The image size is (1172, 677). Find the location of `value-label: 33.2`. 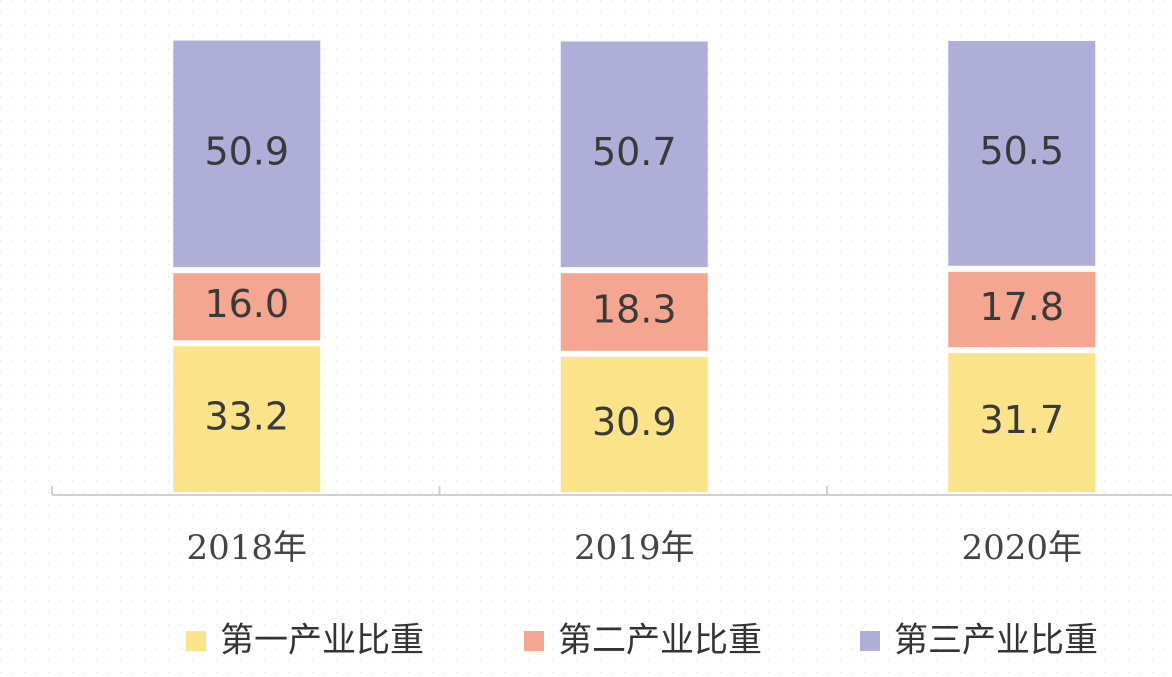

value-label: 33.2 is located at coordinates (246, 417).